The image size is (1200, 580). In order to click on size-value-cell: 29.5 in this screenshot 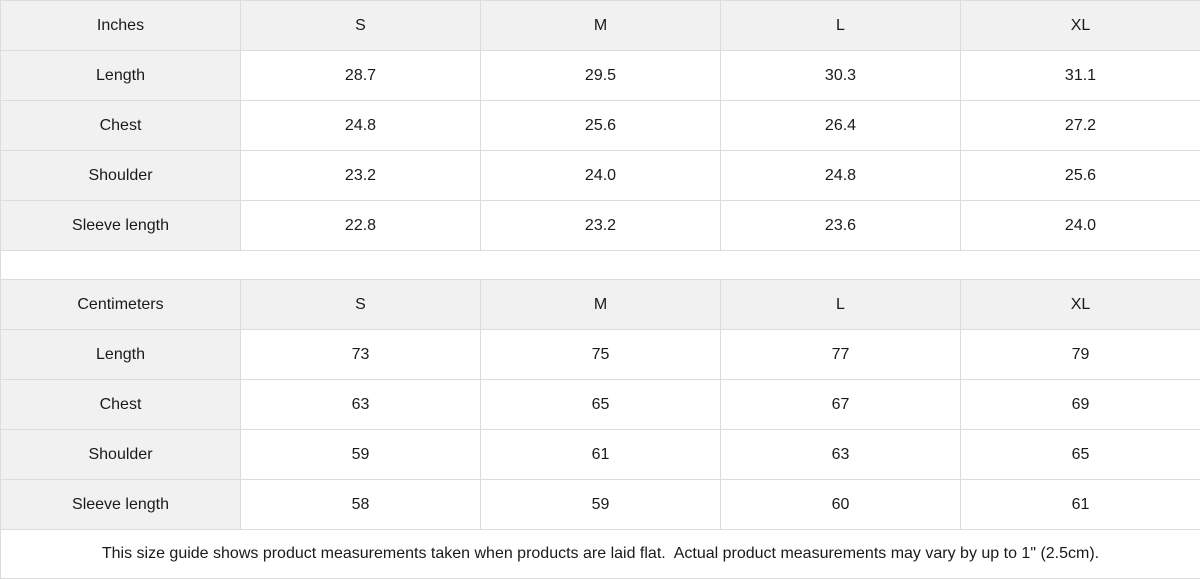, I will do `click(600, 75)`.